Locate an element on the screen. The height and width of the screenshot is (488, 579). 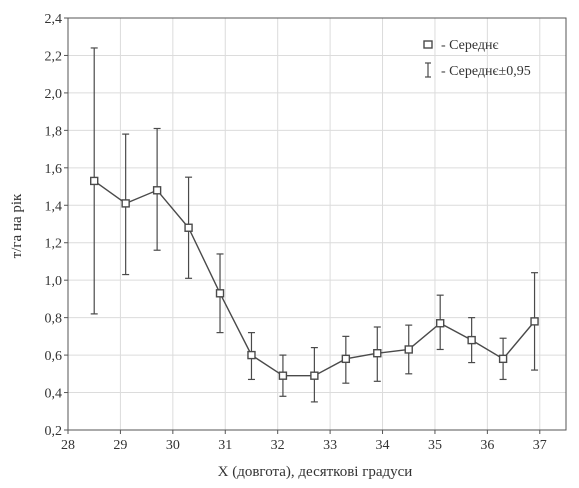
y-tick-label: 2,2 is located at coordinates (54, 56).